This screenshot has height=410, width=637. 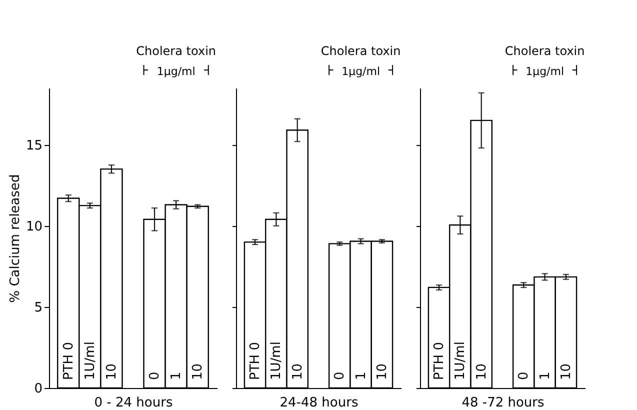 I want to click on y-tick-label: 10, so click(x=34, y=226).